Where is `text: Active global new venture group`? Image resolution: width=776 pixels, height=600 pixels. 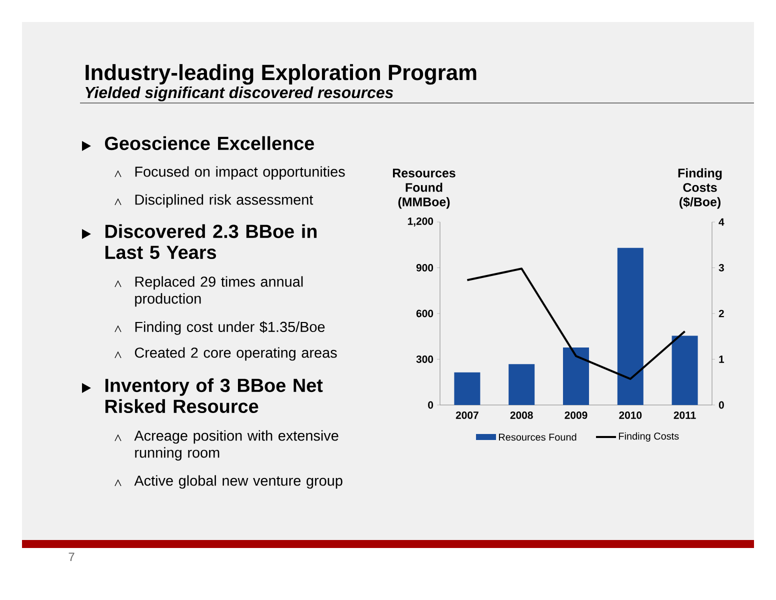 text: Active global new venture group is located at coordinates (238, 482).